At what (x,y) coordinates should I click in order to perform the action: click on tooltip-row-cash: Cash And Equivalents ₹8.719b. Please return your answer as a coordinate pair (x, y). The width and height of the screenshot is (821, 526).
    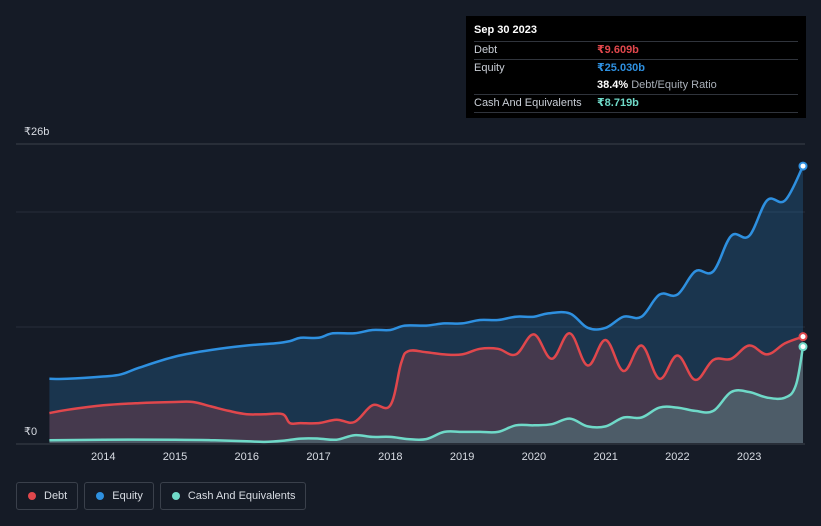
    Looking at the image, I should click on (636, 103).